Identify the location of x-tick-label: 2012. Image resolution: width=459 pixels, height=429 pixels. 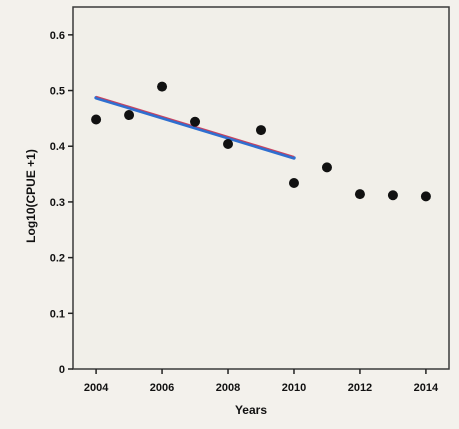
(360, 388).